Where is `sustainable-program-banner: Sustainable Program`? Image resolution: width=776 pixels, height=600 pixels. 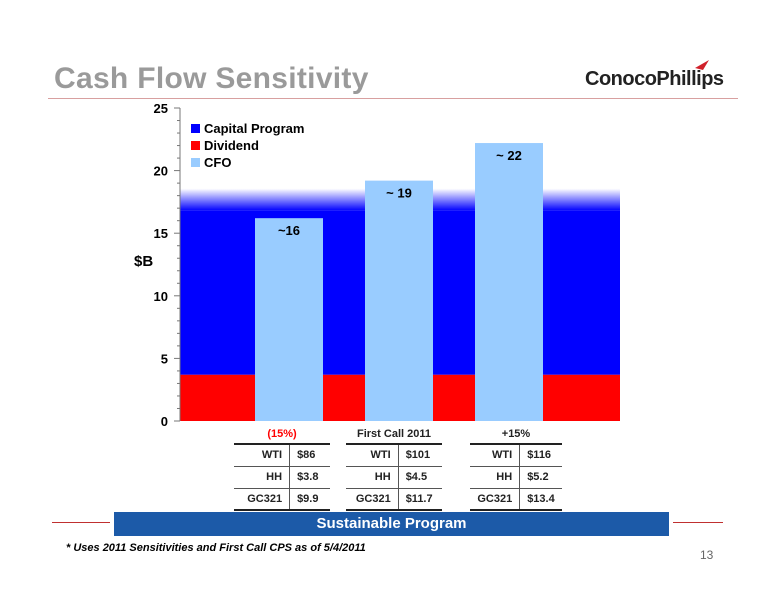
sustainable-program-banner: Sustainable Program is located at coordinates (391, 524).